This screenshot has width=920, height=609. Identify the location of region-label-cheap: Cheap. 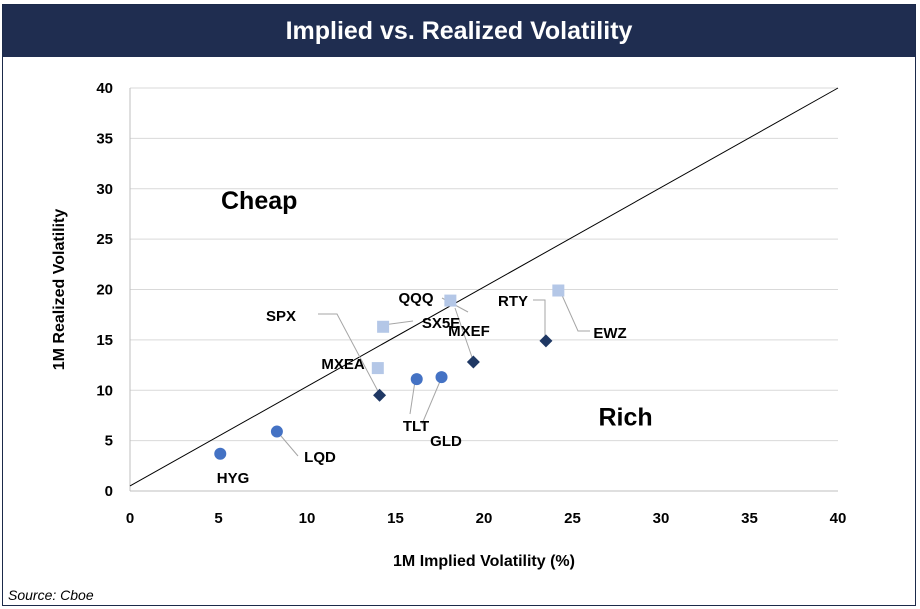
(259, 201).